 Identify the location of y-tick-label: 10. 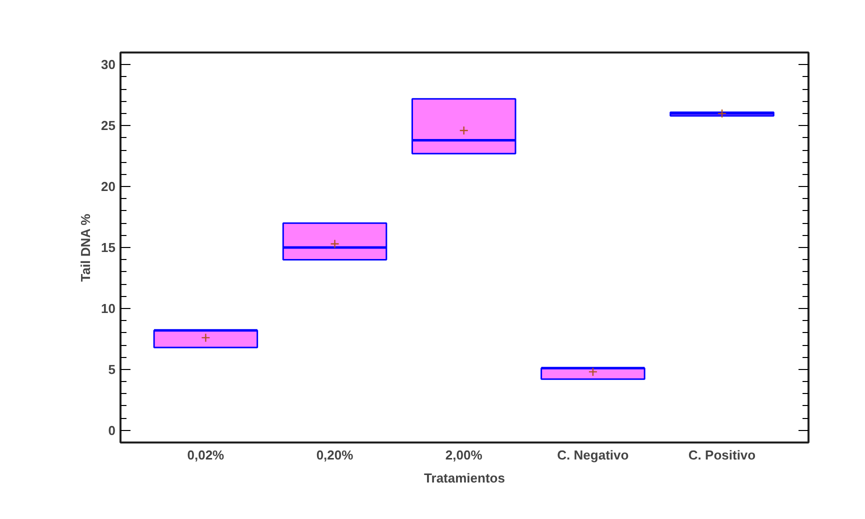
(108, 308).